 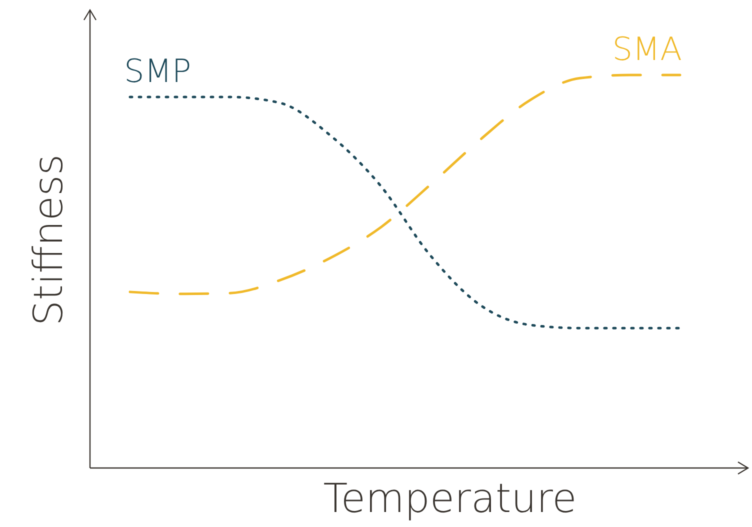 I want to click on x-axis-title: Temperature, so click(x=450, y=499).